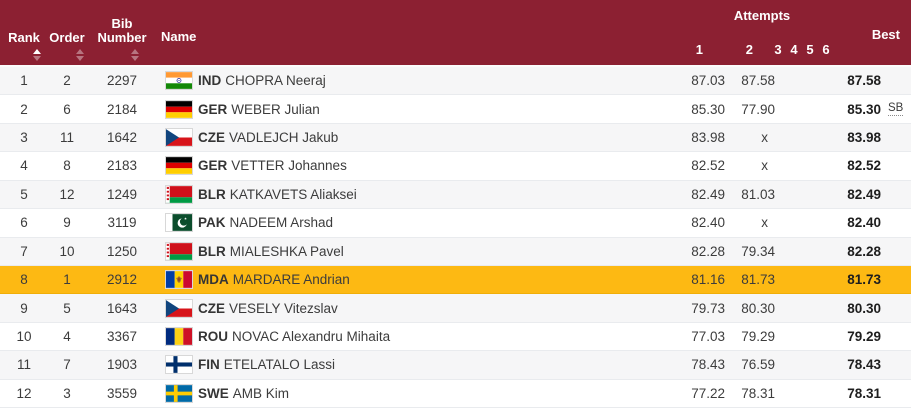 Image resolution: width=911 pixels, height=408 pixels. I want to click on name-cell: CZE VESELY Vitezslav, so click(409, 308).